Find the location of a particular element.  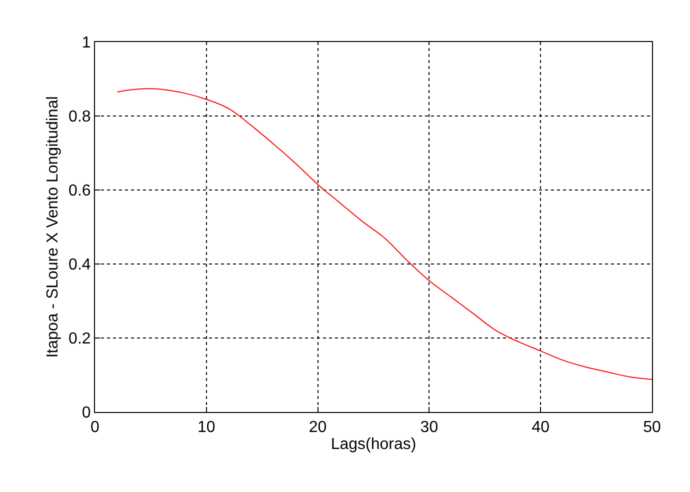

y-tick-label: 0 is located at coordinates (86, 413).